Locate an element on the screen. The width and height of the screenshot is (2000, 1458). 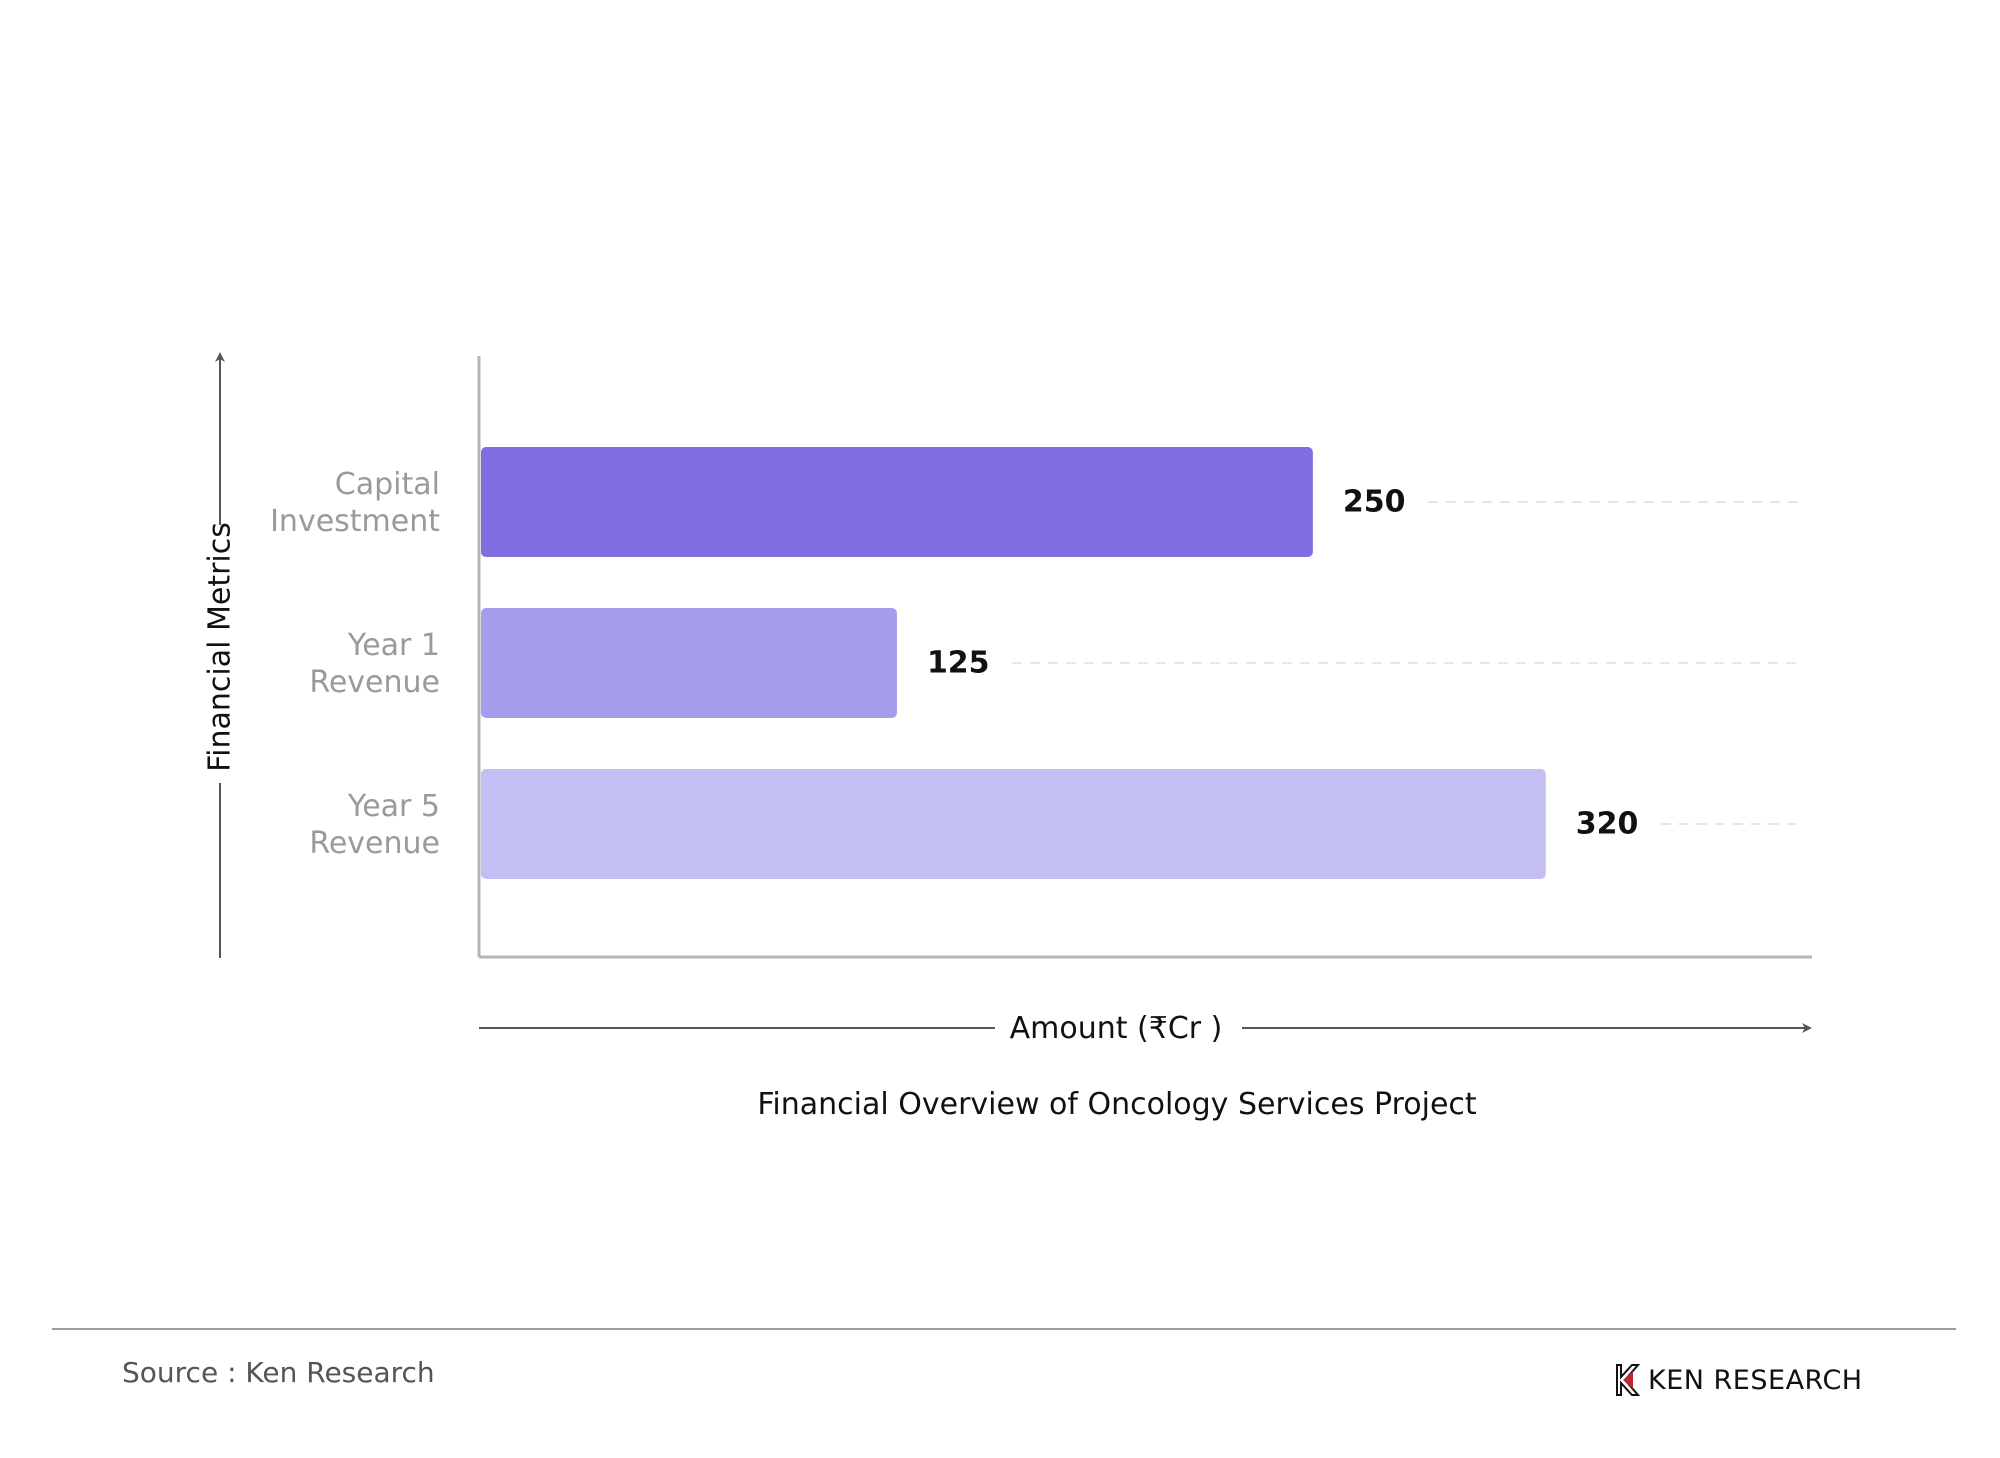
value-label: 125 is located at coordinates (958, 663).